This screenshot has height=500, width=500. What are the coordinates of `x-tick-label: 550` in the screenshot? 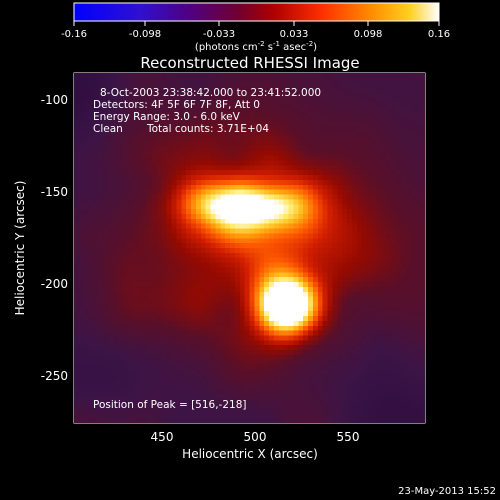 It's located at (348, 437).